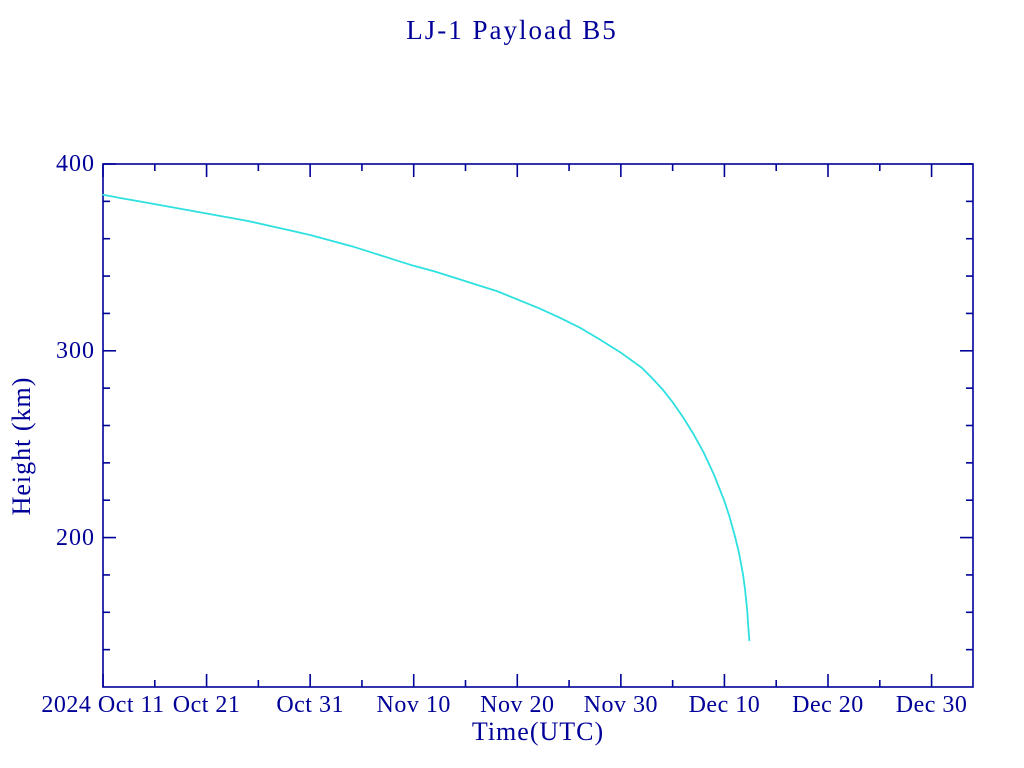 This screenshot has height=768, width=1024. Describe the element at coordinates (75, 537) in the screenshot. I see `y-tick-label: 200` at that location.